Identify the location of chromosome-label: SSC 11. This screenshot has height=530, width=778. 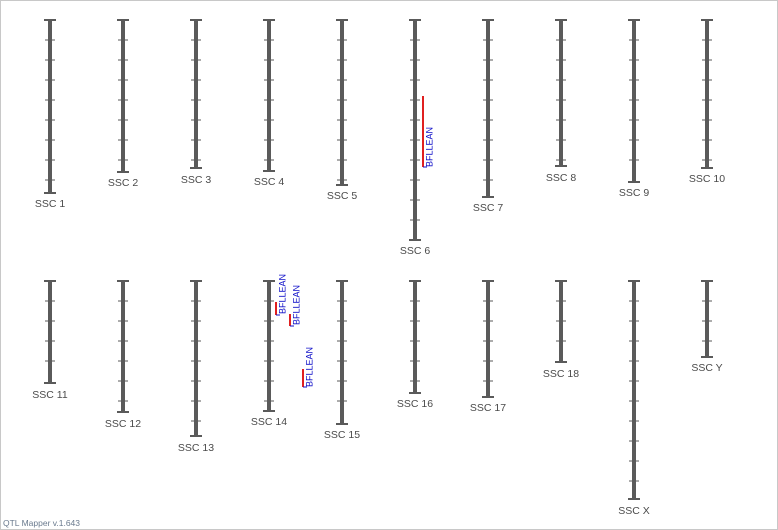
(50, 395).